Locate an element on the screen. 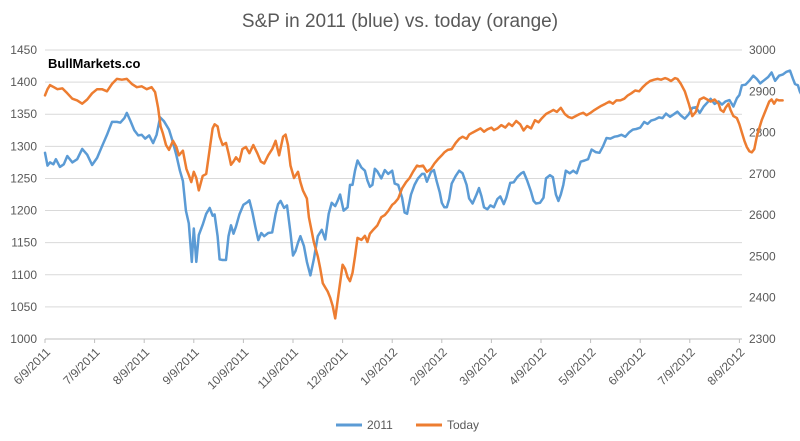  left-y-axis: 1450 1400 1350 1300 1250 1200 1150 1100 1050 1000 is located at coordinates (23, 194).